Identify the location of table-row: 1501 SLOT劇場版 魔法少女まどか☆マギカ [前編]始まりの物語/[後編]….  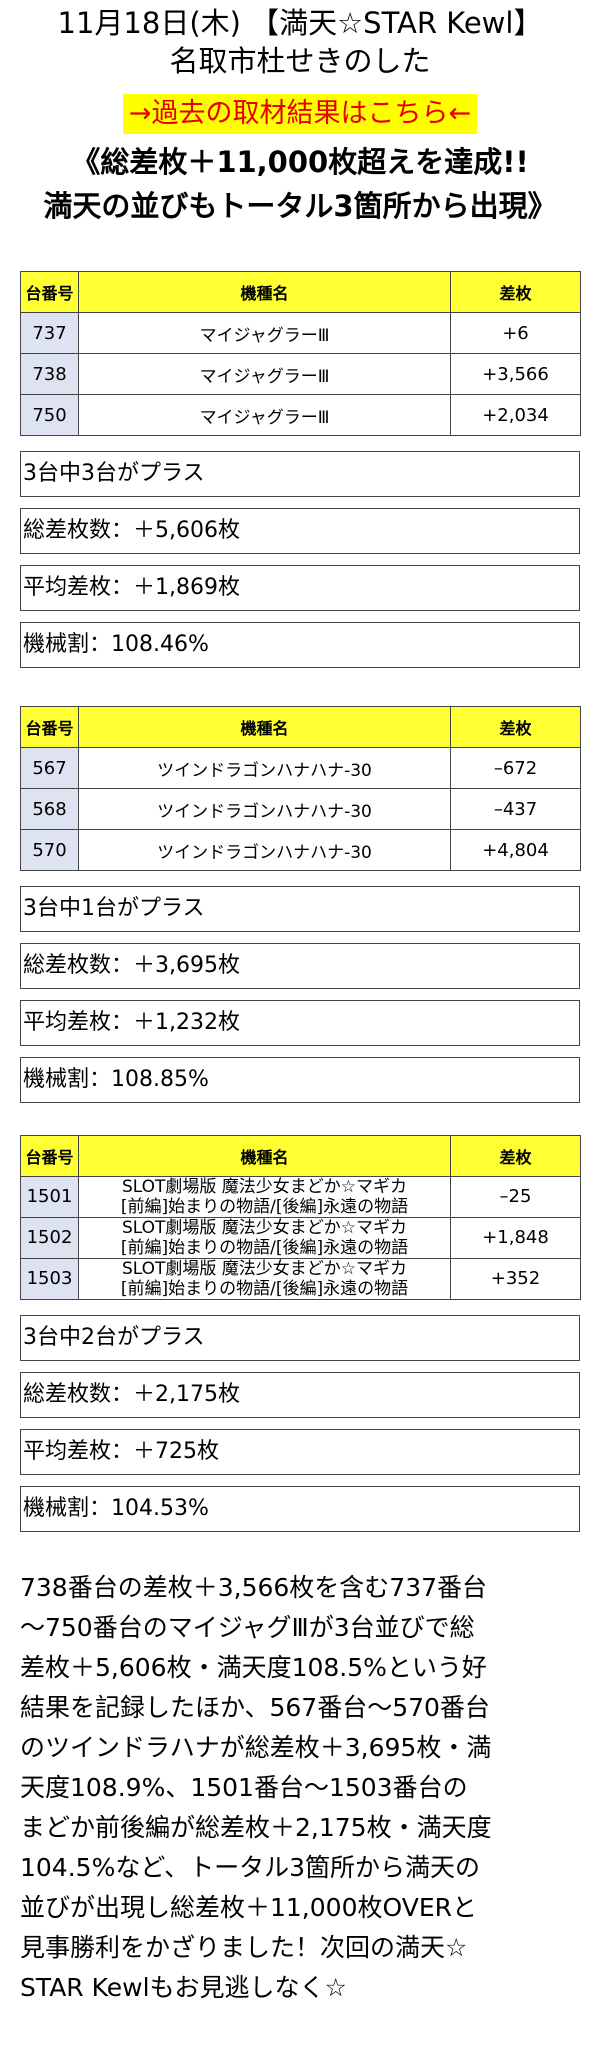
(300, 1197).